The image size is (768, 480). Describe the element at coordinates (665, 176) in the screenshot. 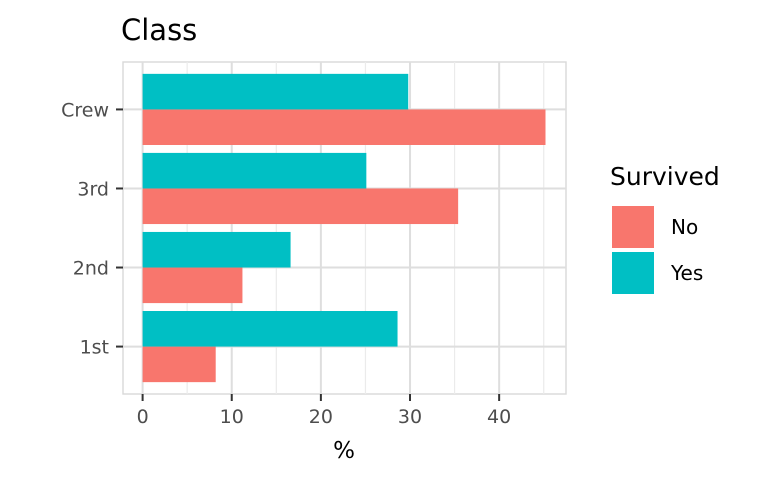

I see `legend-title: Survived` at that location.